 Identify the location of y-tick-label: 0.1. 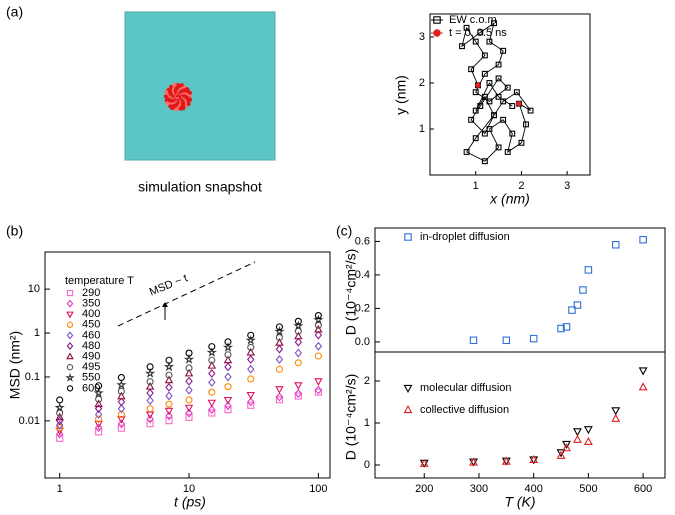
(32, 377).